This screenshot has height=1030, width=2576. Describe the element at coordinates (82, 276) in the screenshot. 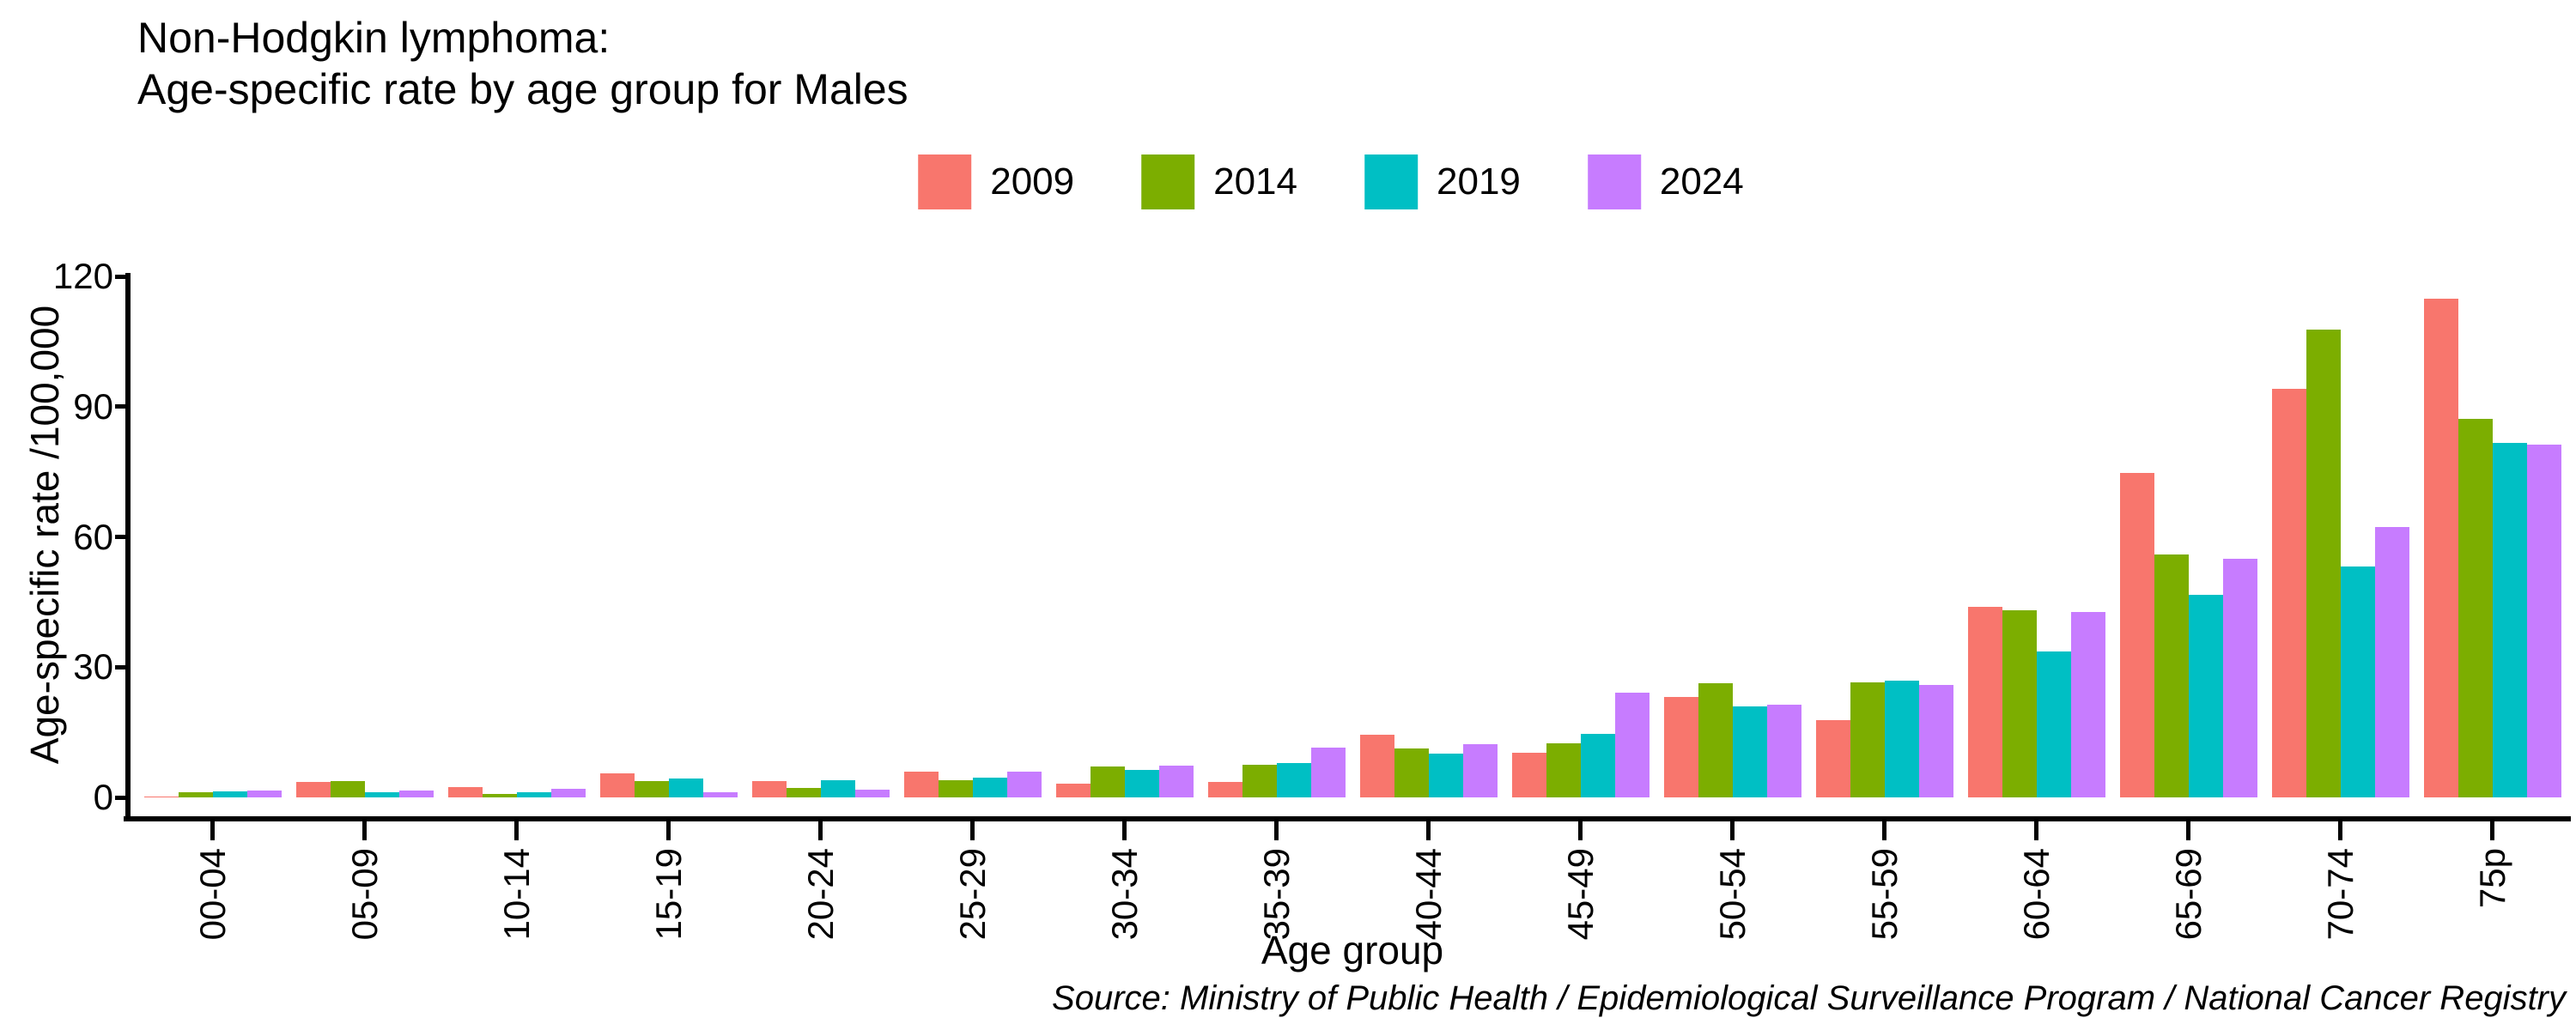

I see `y-tick-label: 120` at that location.